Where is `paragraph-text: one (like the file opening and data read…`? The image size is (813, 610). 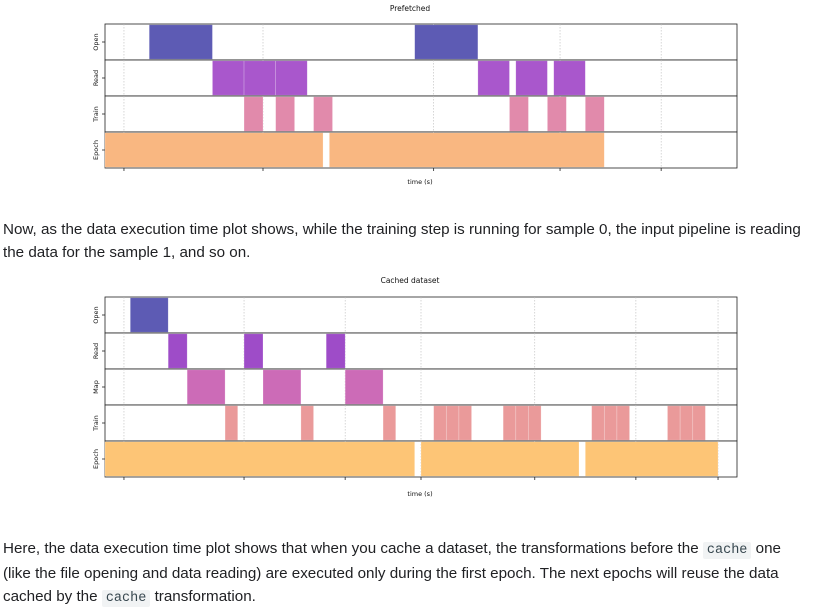
paragraph-text: one (like the file opening and data read… is located at coordinates (392, 572).